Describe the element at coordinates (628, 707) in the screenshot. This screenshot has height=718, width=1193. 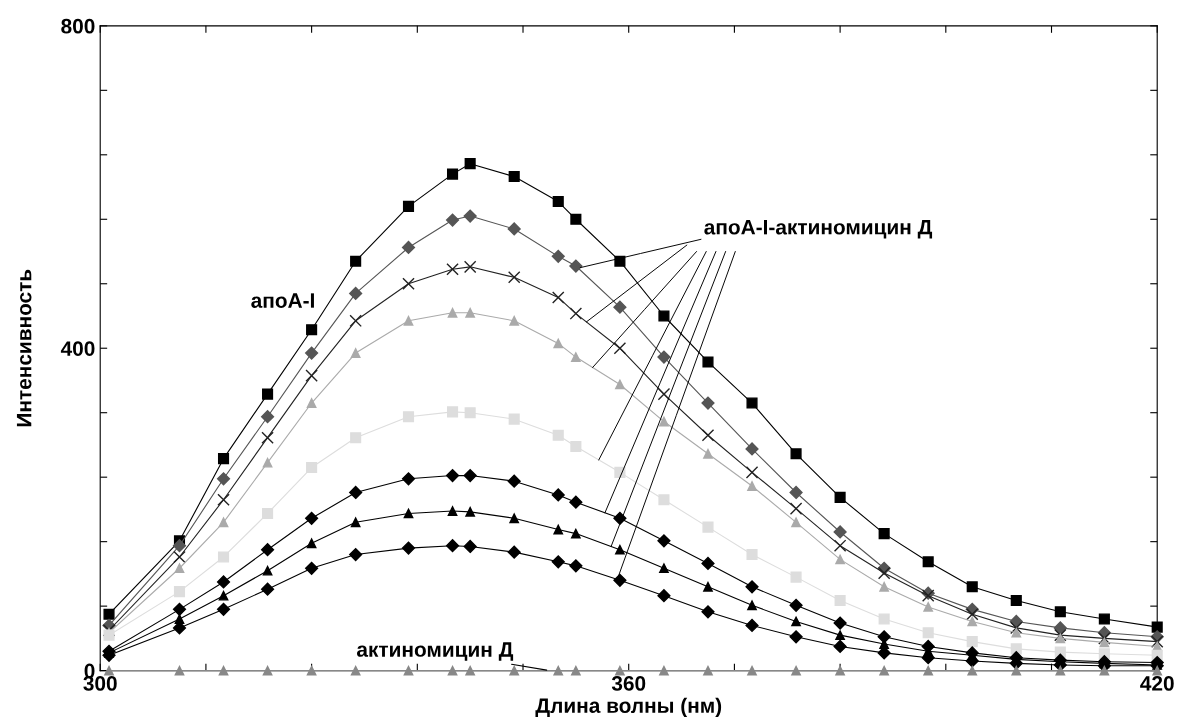
I see `x-axis-title: Длина волны (нм)` at that location.